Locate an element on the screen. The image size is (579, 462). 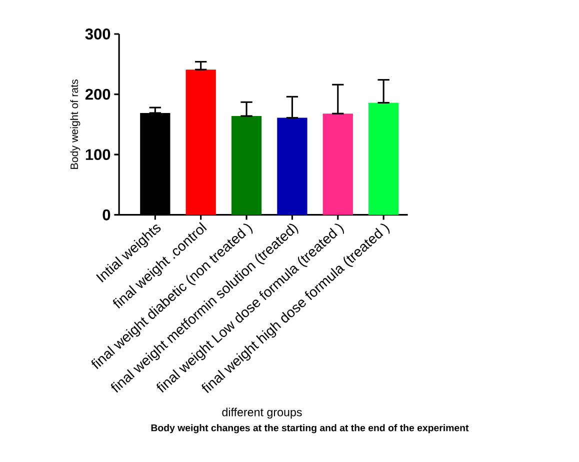
y-tick-label: 300 is located at coordinates (97, 34).